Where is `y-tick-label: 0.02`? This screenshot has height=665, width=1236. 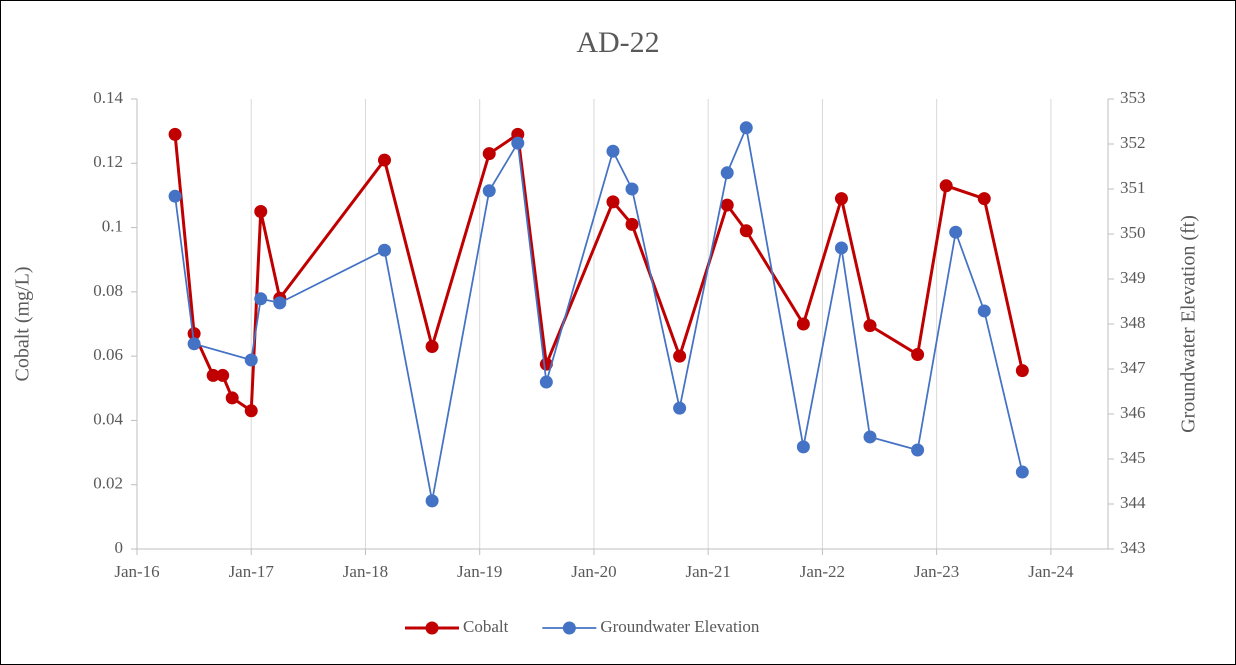
y-tick-label: 0.02 is located at coordinates (108, 483).